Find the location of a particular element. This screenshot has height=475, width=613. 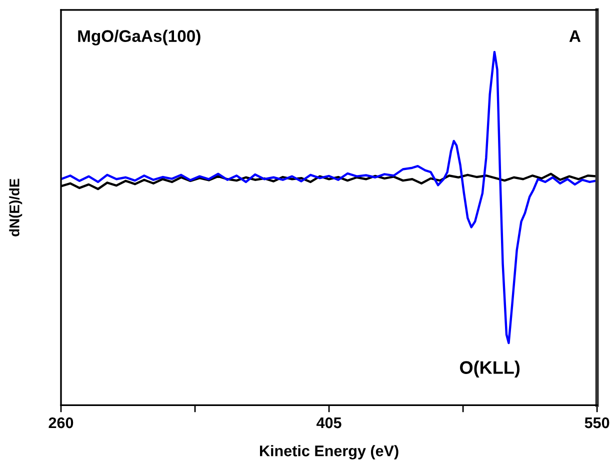

x-tick-label: 550 is located at coordinates (597, 422).